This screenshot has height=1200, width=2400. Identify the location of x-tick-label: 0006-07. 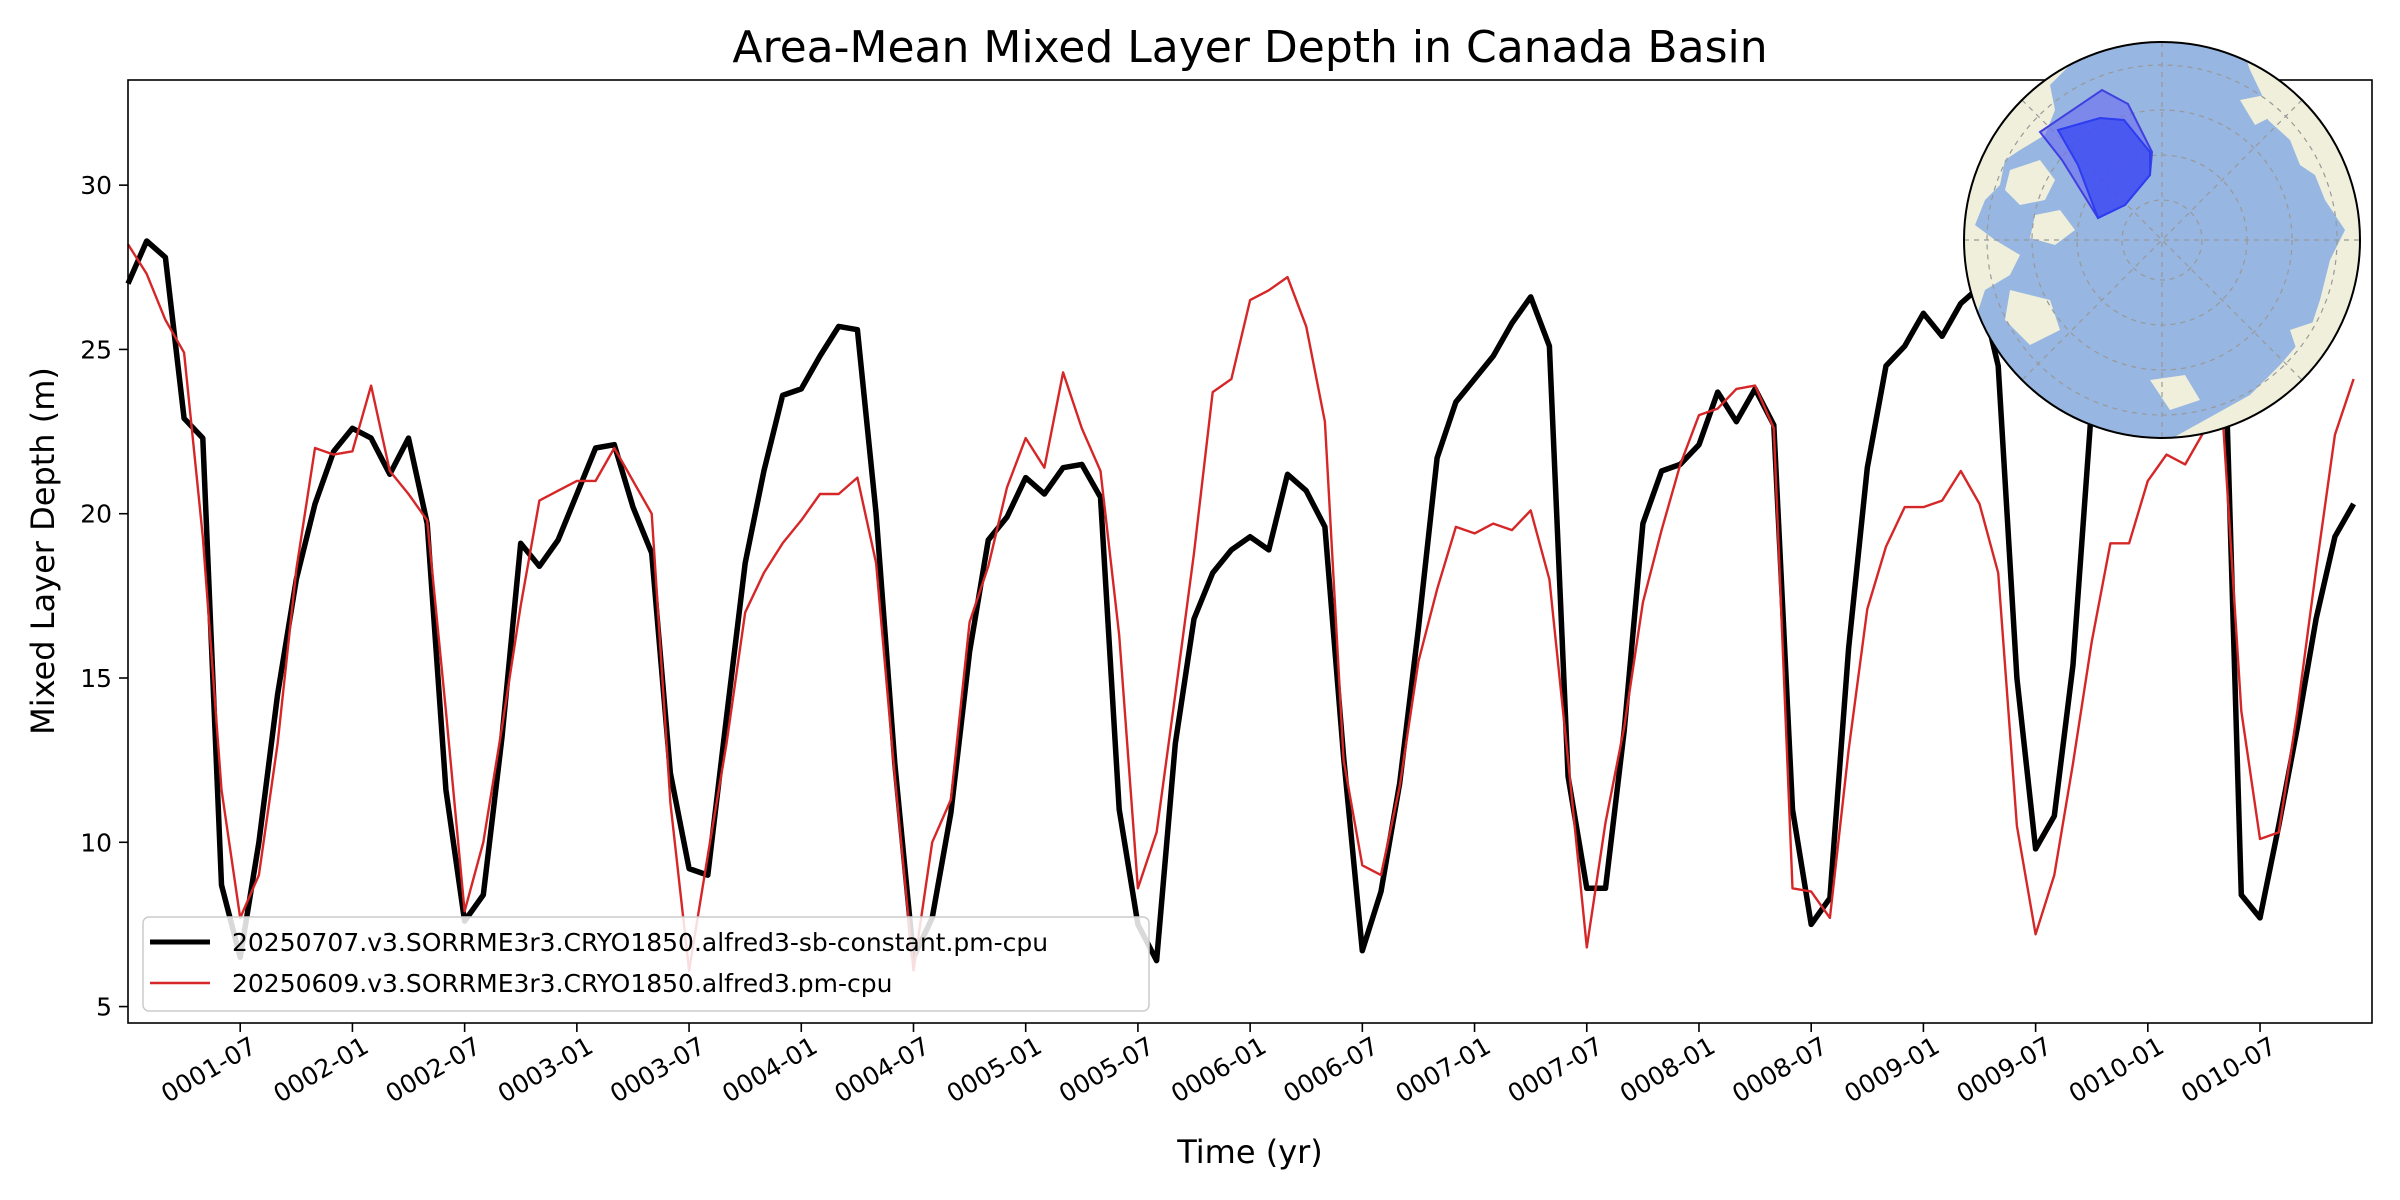
(1330, 1069).